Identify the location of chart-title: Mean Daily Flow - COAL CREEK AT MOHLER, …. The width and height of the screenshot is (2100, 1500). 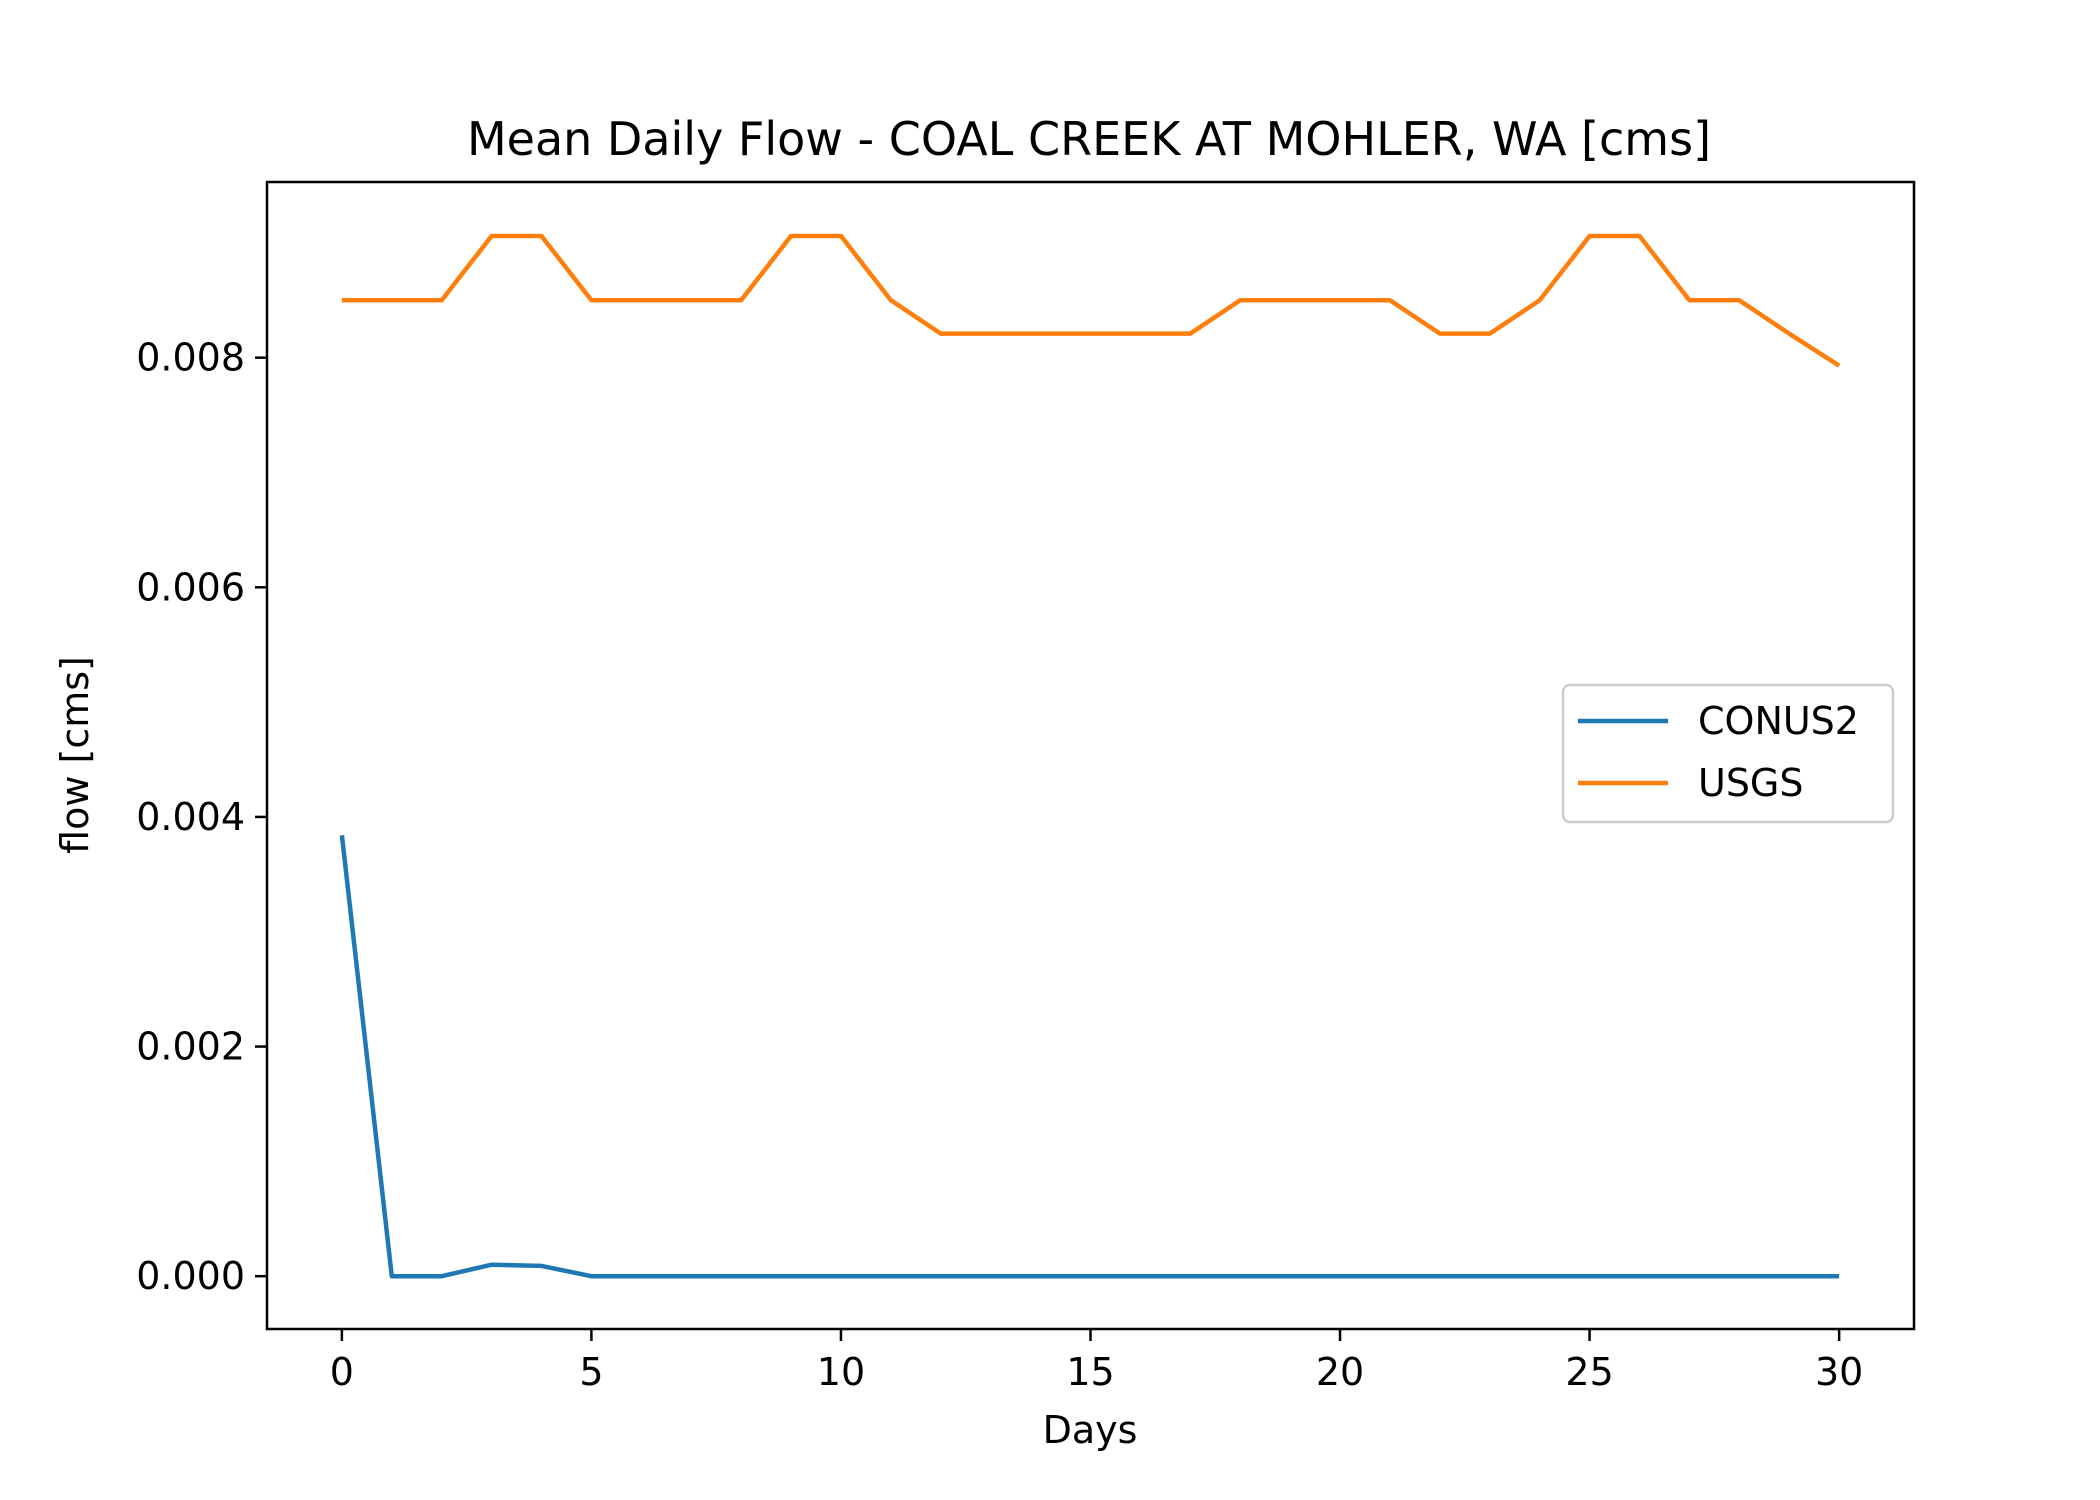
(1089, 139).